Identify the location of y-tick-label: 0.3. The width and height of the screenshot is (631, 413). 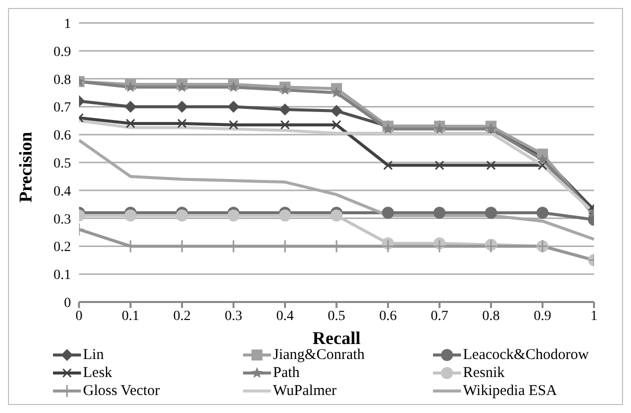
(62, 220).